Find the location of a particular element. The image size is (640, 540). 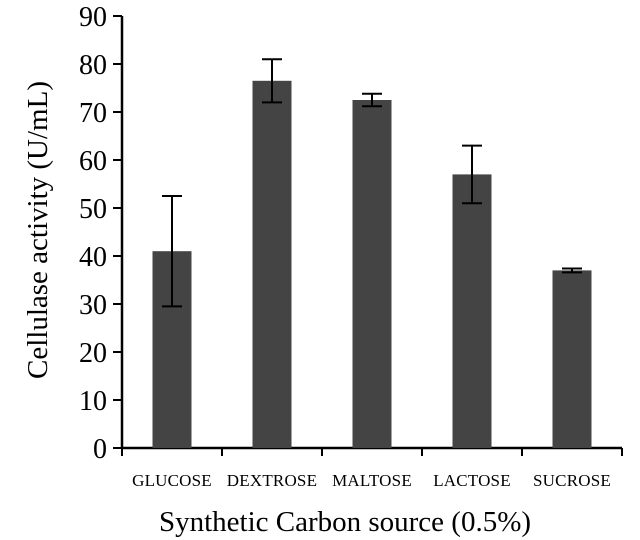

y-tick-label: 0 is located at coordinates (100, 449).